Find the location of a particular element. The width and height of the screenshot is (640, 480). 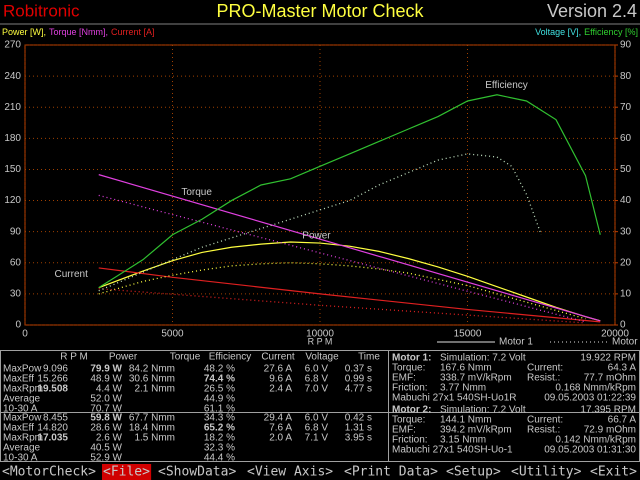

column-header: Current is located at coordinates (278, 357).